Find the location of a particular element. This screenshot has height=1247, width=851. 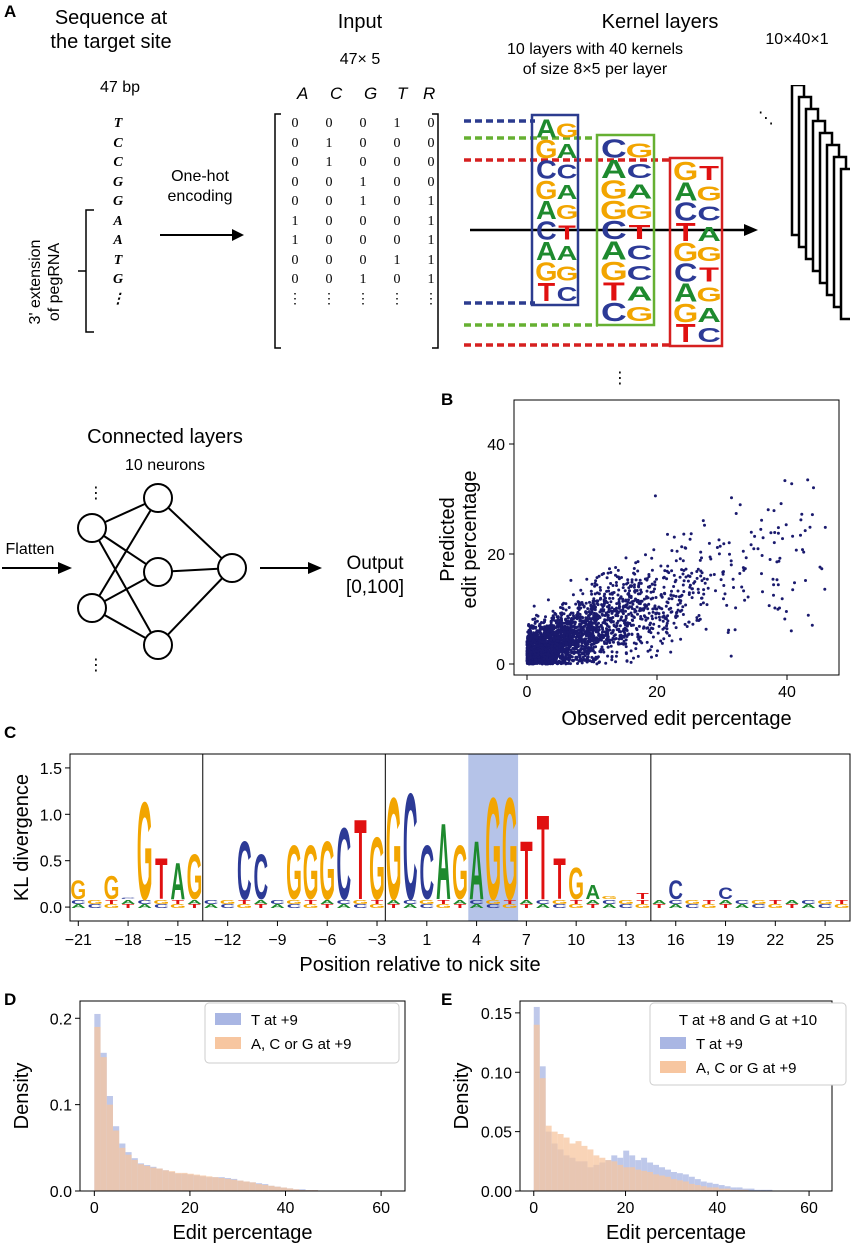

kernel-title: Kernel layers is located at coordinates (660, 22).